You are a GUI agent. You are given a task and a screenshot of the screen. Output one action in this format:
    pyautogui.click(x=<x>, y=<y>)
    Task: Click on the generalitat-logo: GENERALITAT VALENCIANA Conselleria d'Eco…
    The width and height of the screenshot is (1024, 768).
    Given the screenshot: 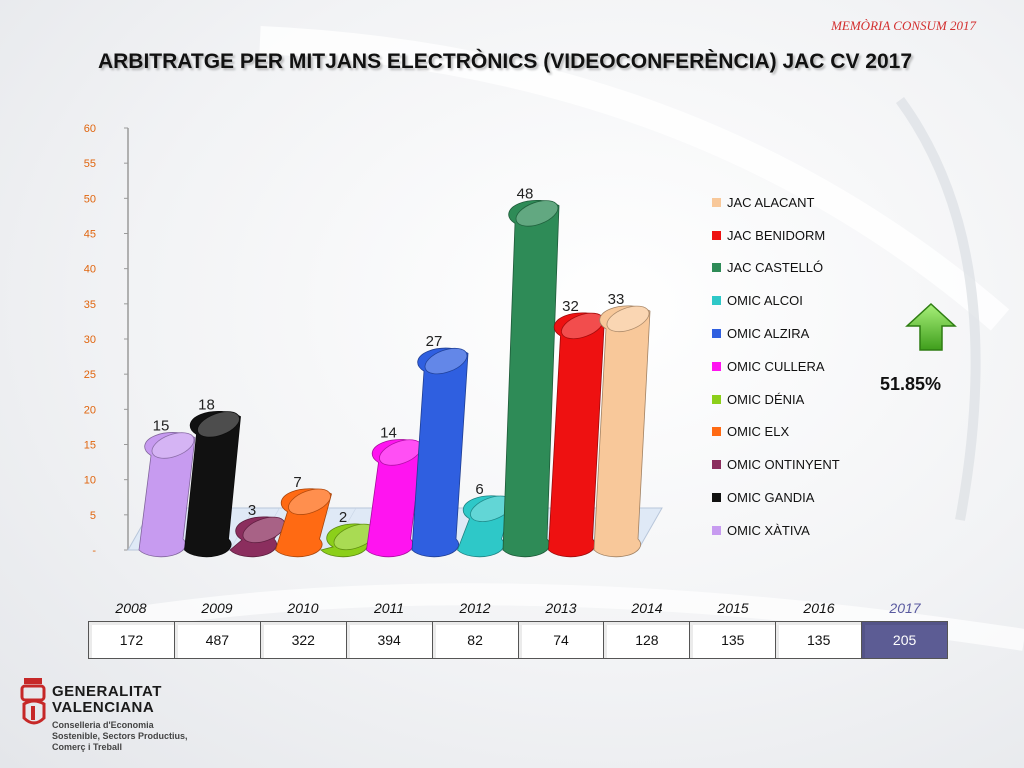 What is the action you would take?
    pyautogui.click(x=110, y=716)
    